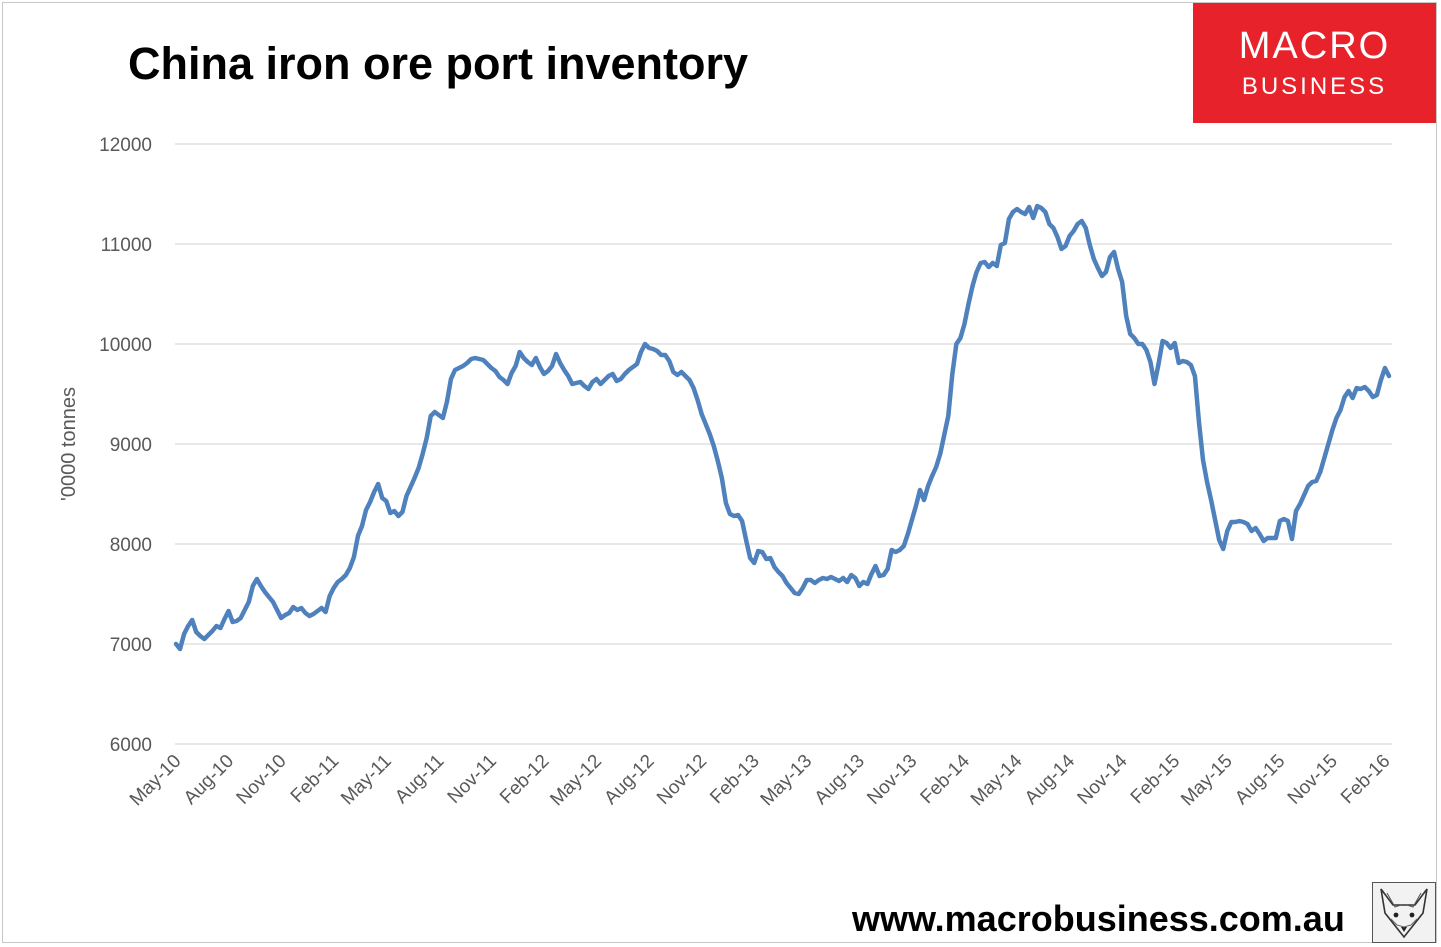  I want to click on x-tick-label: Aug-15, so click(1260, 780).